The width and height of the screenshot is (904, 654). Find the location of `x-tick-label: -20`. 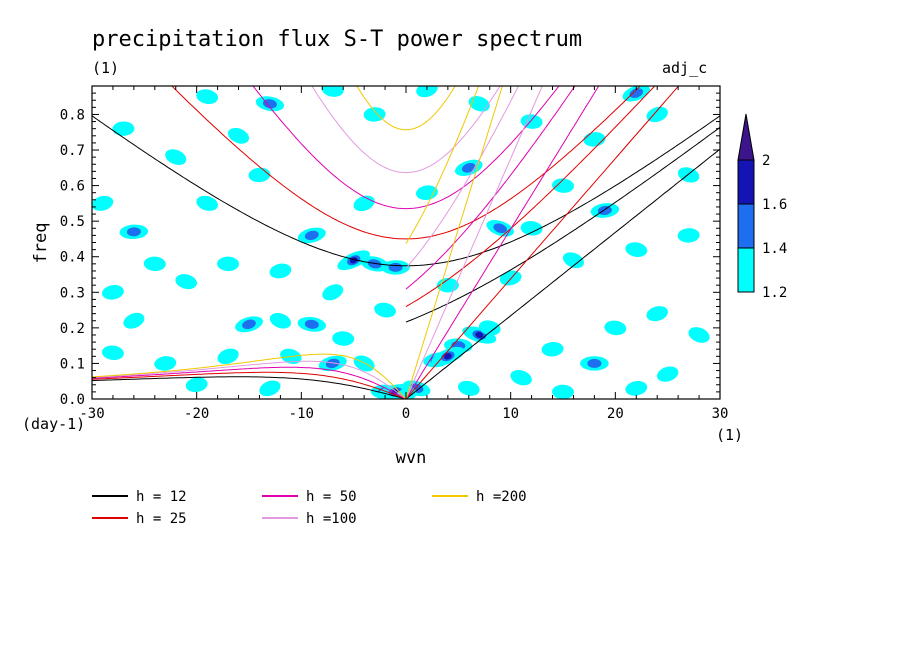

x-tick-label: -20 is located at coordinates (196, 414).